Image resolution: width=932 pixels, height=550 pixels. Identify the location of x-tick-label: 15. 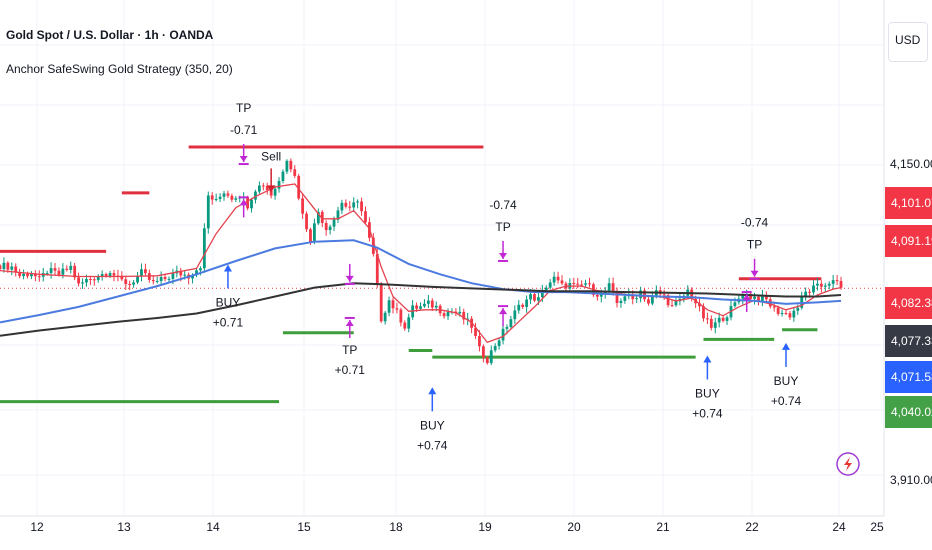
(304, 527).